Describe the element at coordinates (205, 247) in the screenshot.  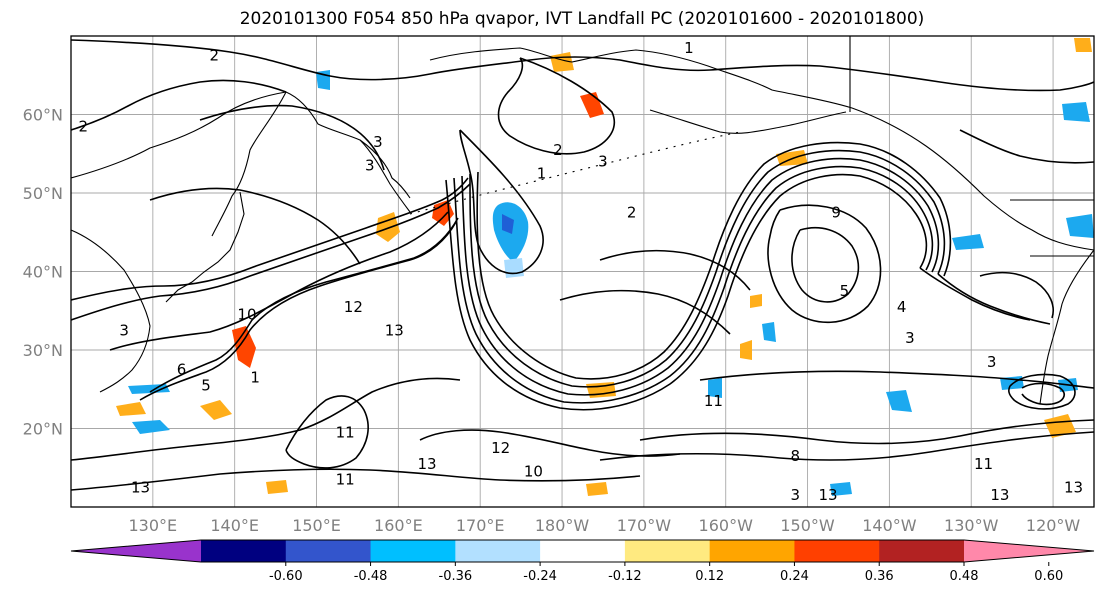
I see `coastline-japan` at that location.